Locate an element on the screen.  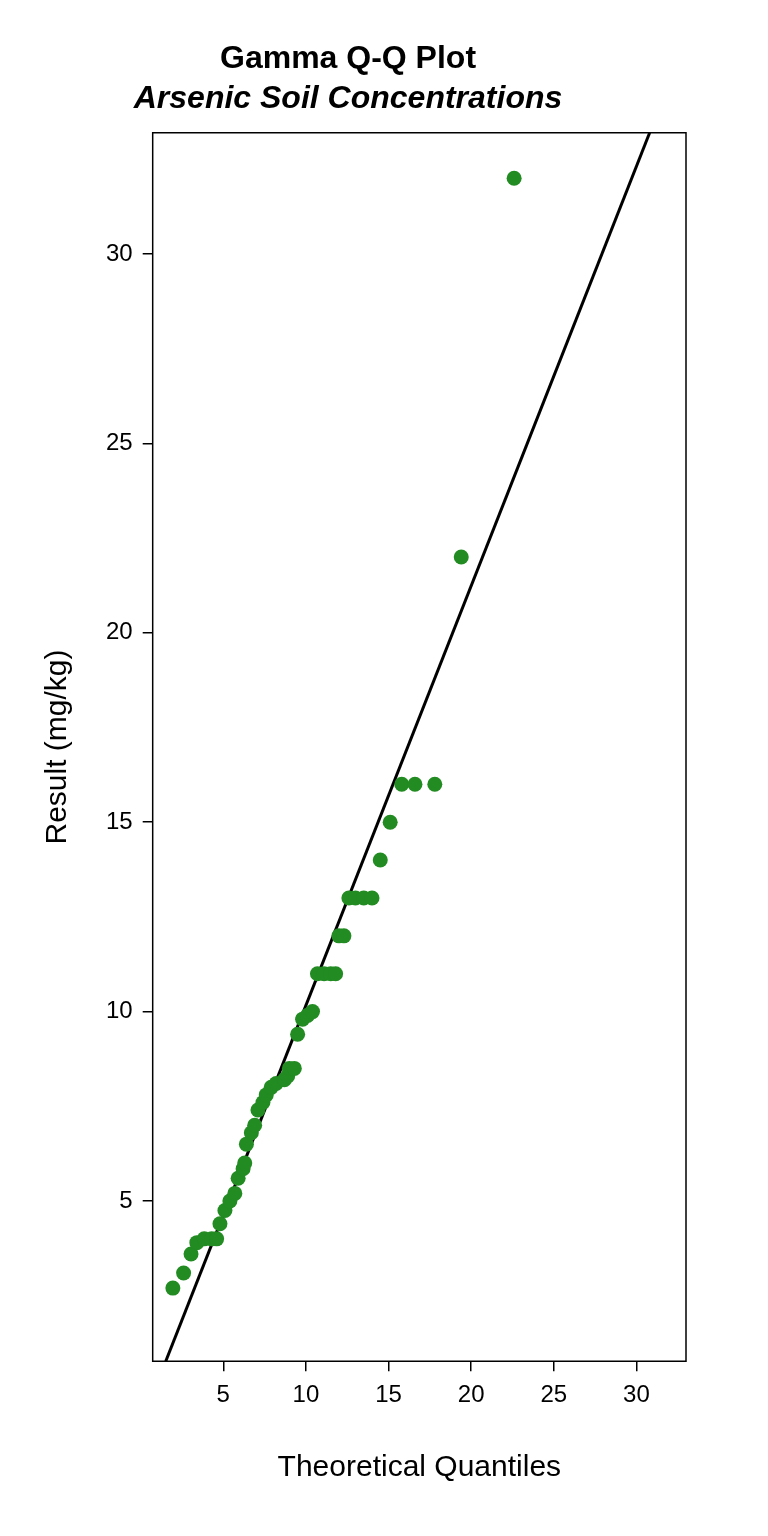
y-tick-label: 30 is located at coordinates (119, 252).